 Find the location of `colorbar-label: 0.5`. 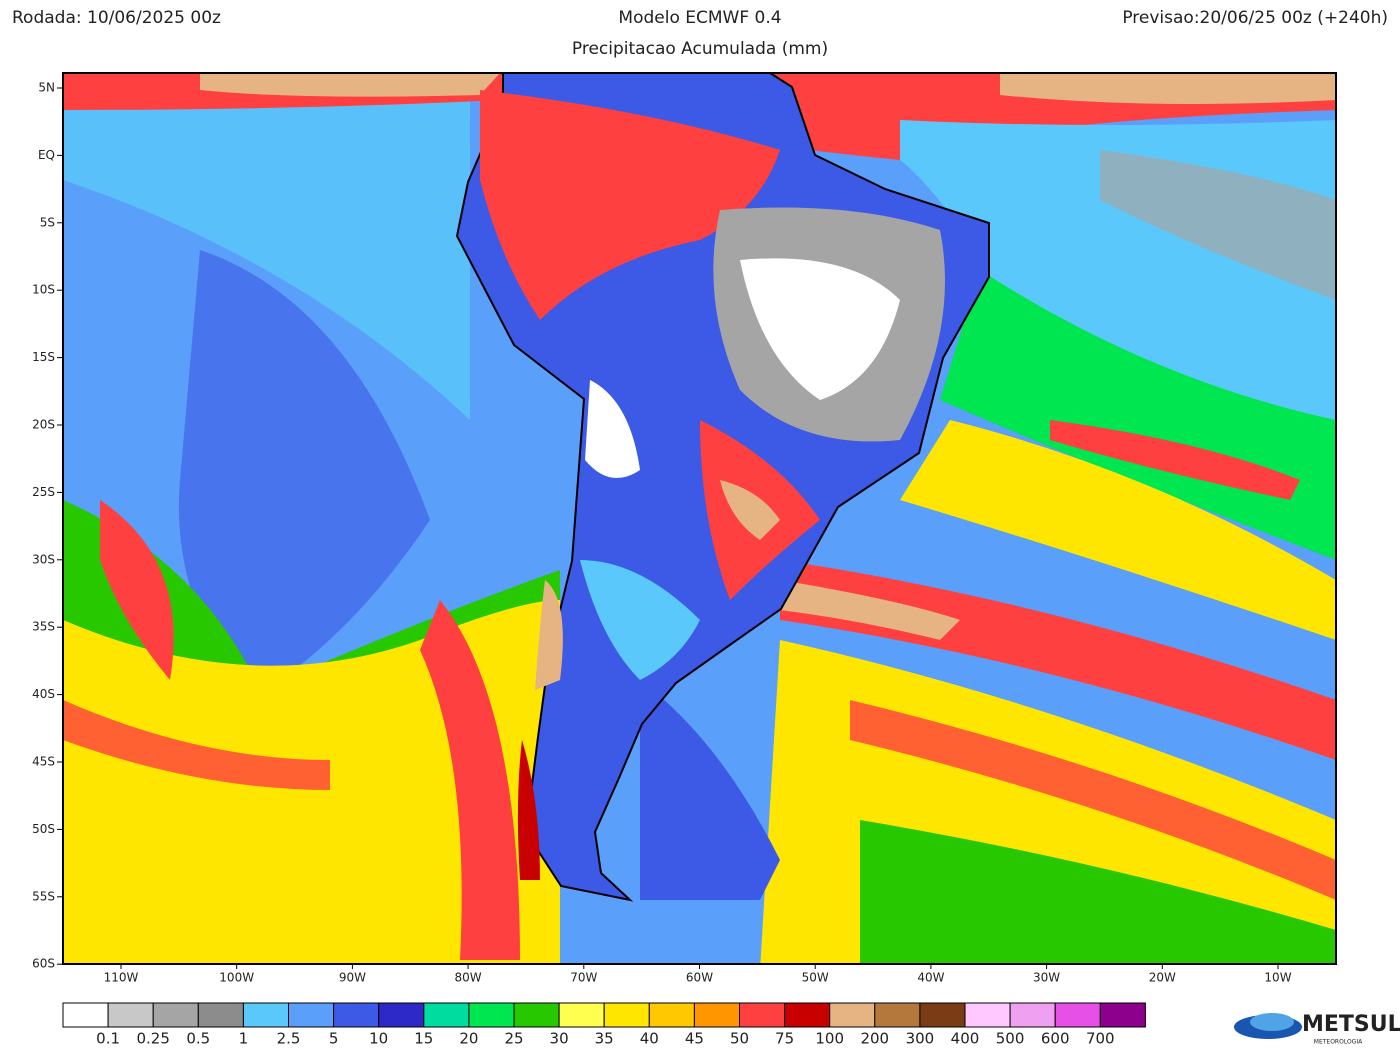

colorbar-label: 0.5 is located at coordinates (198, 1039).